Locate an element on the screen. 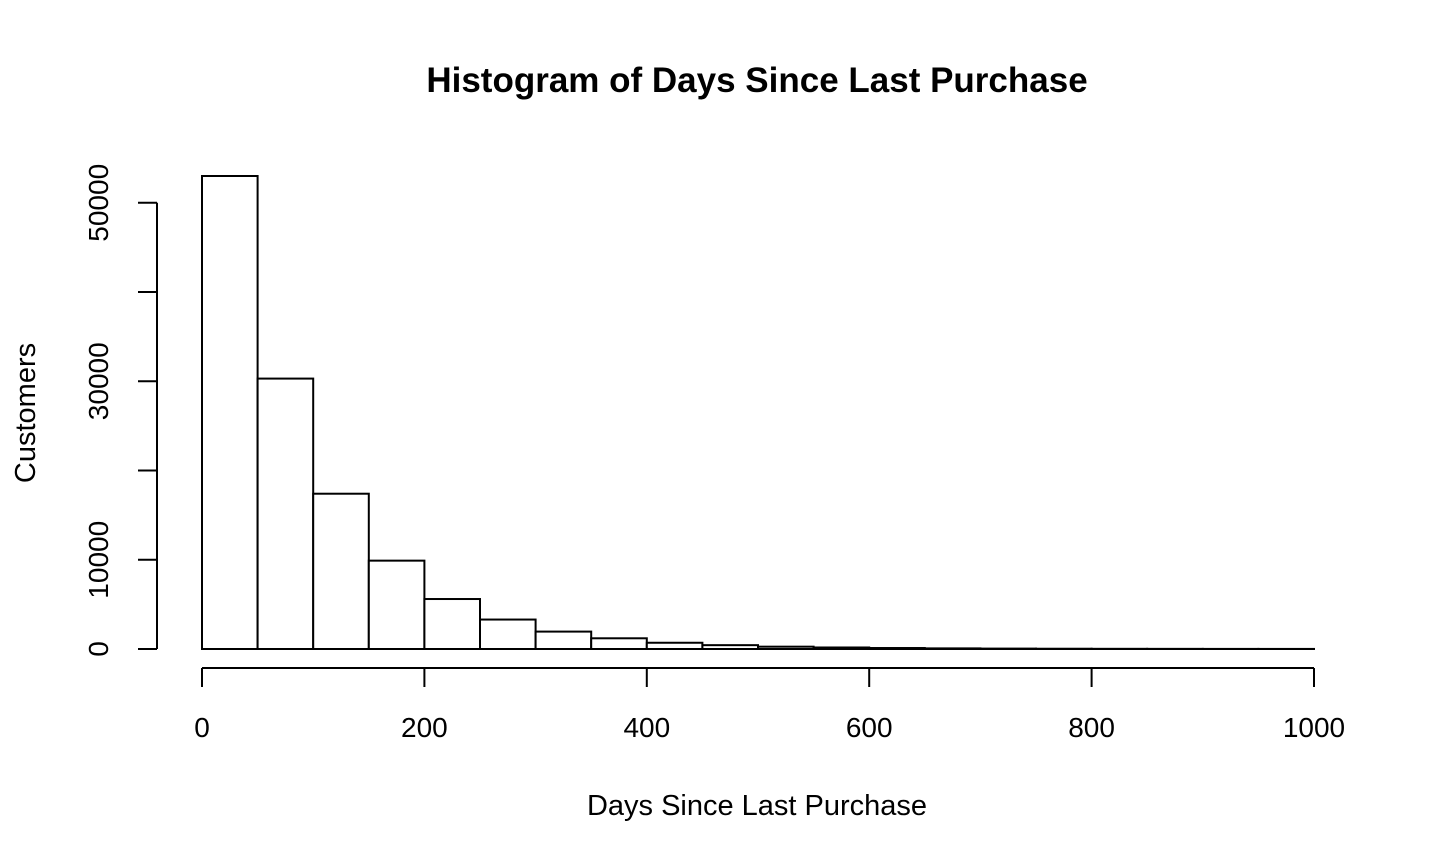  x-tick-label: 1000 is located at coordinates (1314, 727).